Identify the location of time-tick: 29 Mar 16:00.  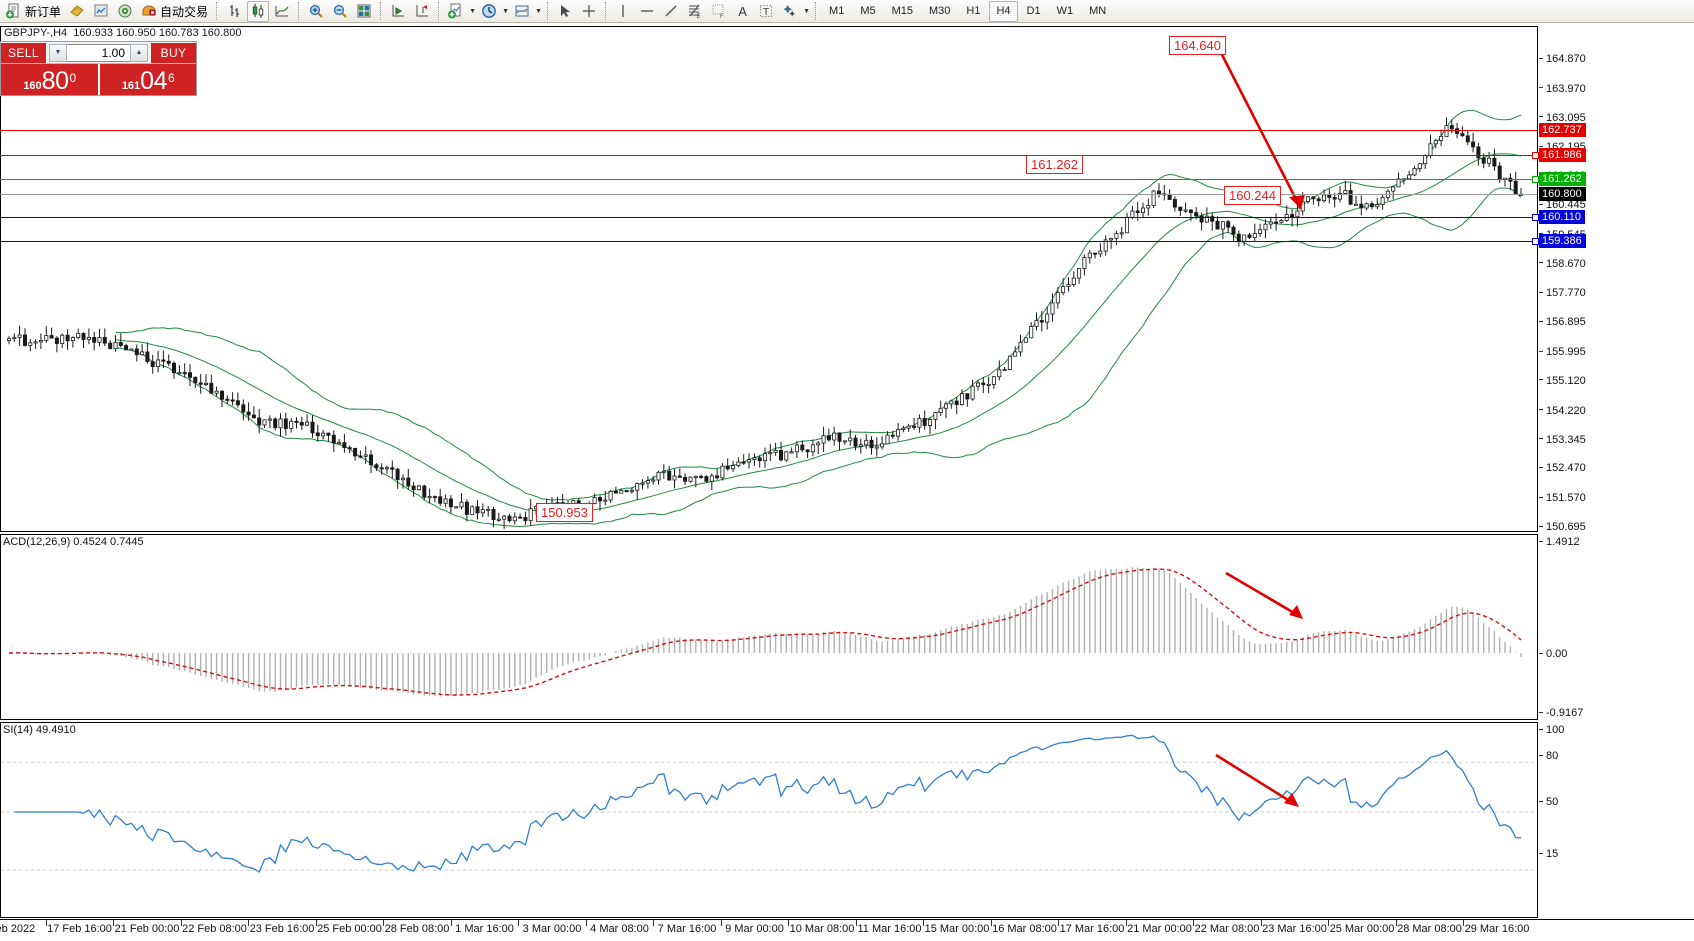
(1497, 929).